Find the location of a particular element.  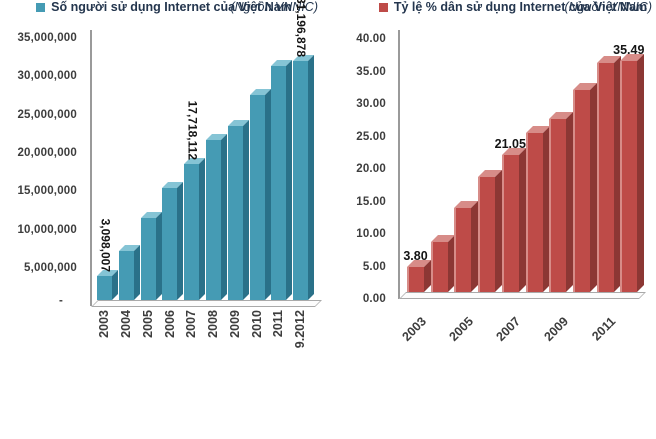

y-tick-label: 40.00 is located at coordinates (371, 39).